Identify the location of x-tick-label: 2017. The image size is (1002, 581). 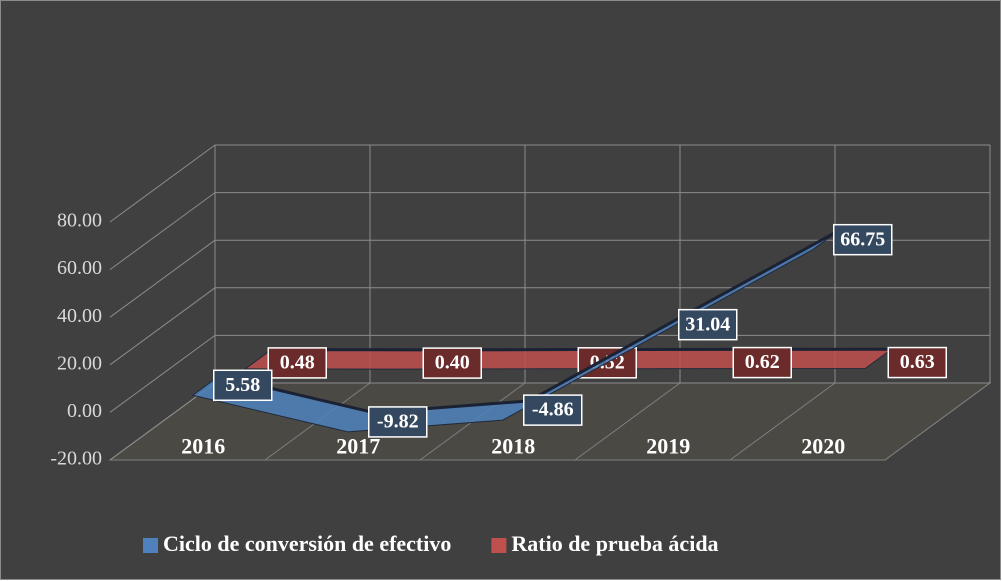
(358, 445).